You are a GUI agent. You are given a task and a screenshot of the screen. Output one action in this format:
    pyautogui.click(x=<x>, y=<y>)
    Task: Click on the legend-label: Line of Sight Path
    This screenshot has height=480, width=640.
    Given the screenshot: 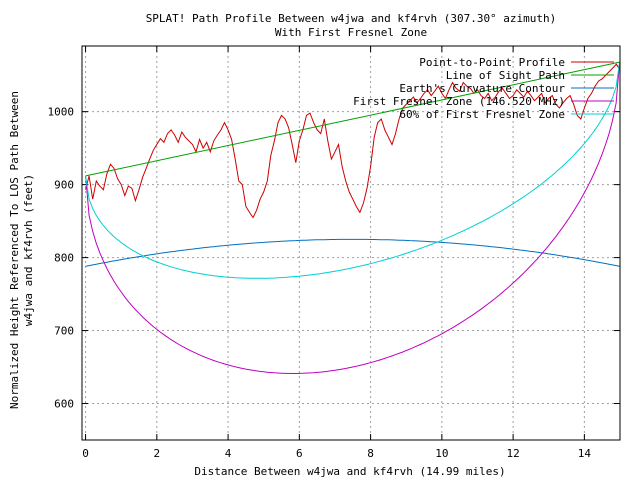 What is the action you would take?
    pyautogui.click(x=505, y=75)
    